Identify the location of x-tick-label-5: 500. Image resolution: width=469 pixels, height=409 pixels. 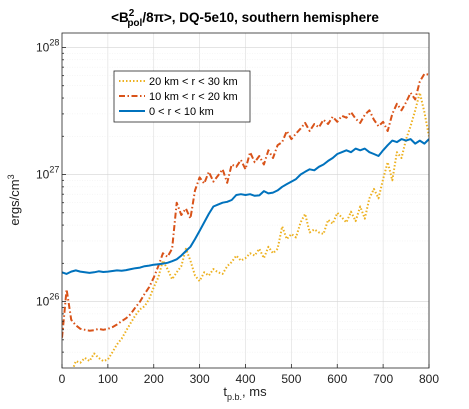
(291, 379).